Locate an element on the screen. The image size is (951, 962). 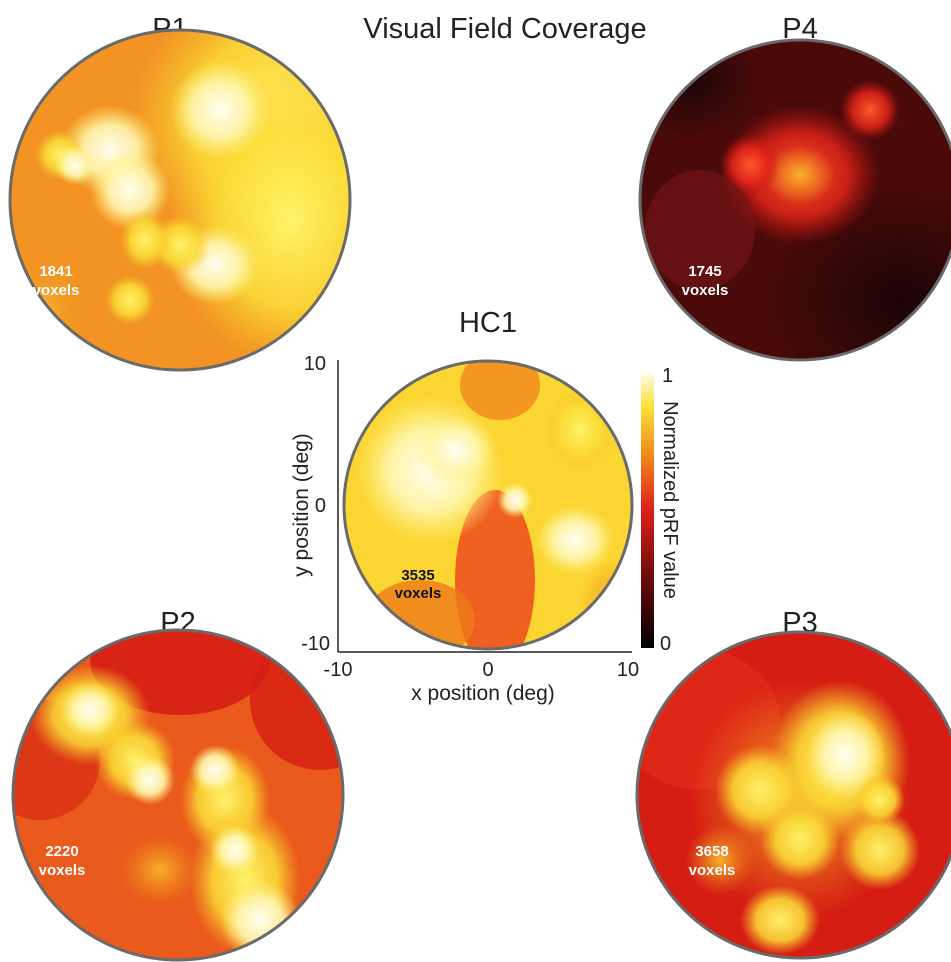
y-axis-label: y position (deg) is located at coordinates (301, 505).